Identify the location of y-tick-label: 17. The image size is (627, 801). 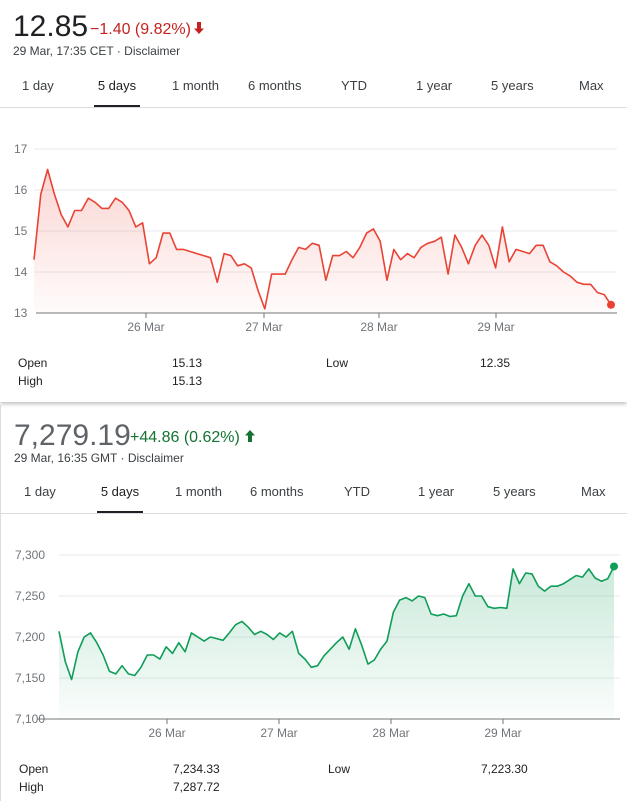
(21, 149).